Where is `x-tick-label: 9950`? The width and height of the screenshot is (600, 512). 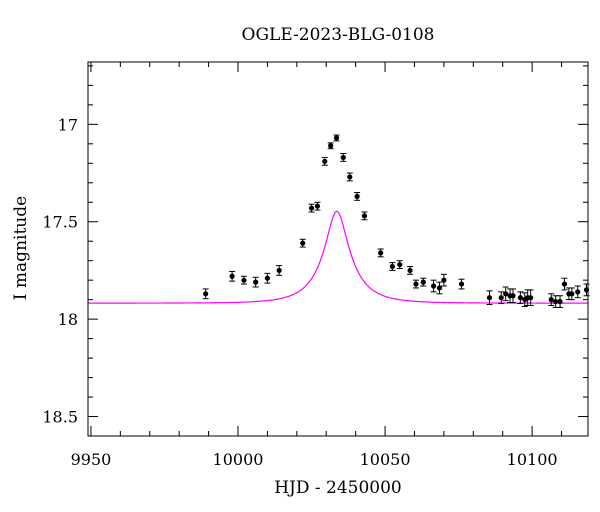 x-tick-label: 9950 is located at coordinates (91, 459).